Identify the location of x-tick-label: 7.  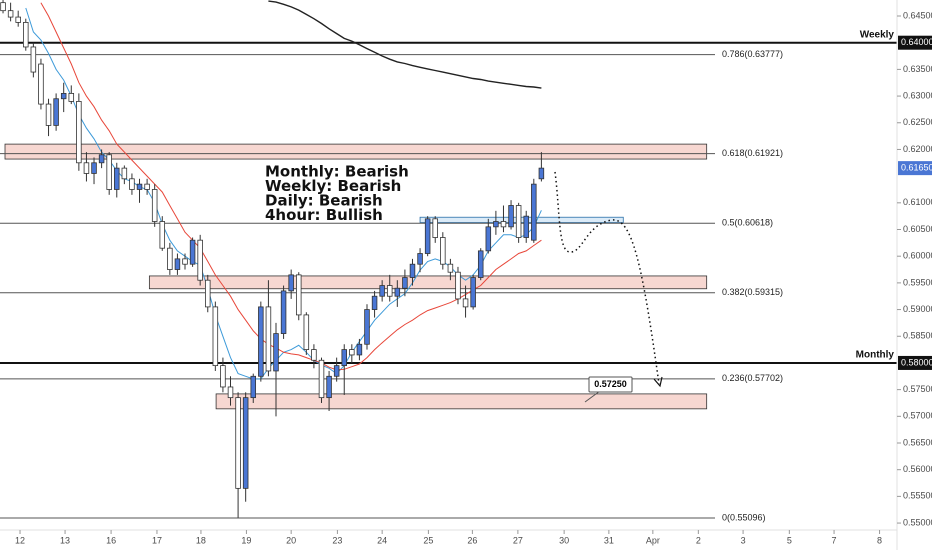
(834, 540).